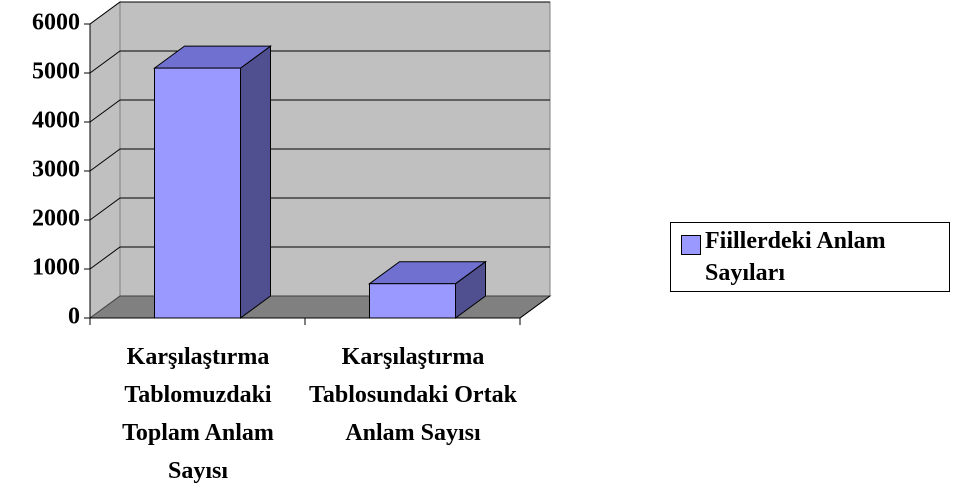 The image size is (961, 500). I want to click on legend: Fiillerdeki Anlam Sayıları, so click(810, 257).